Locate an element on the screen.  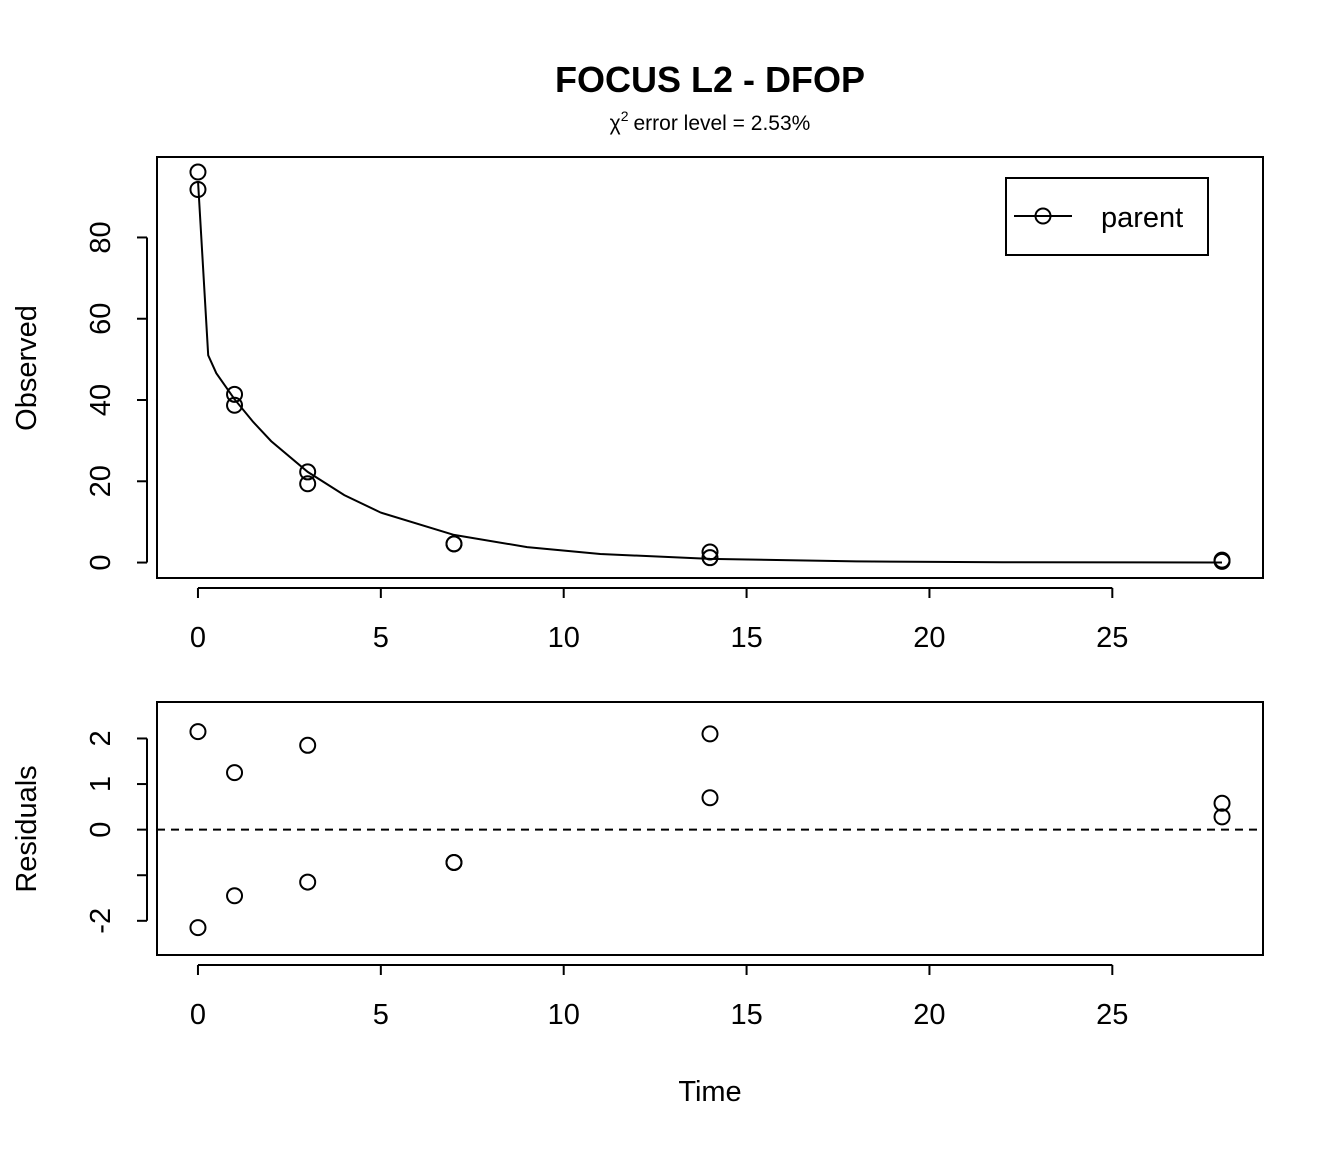
chart-title: FOCUS L2 - DFOP is located at coordinates (710, 79).